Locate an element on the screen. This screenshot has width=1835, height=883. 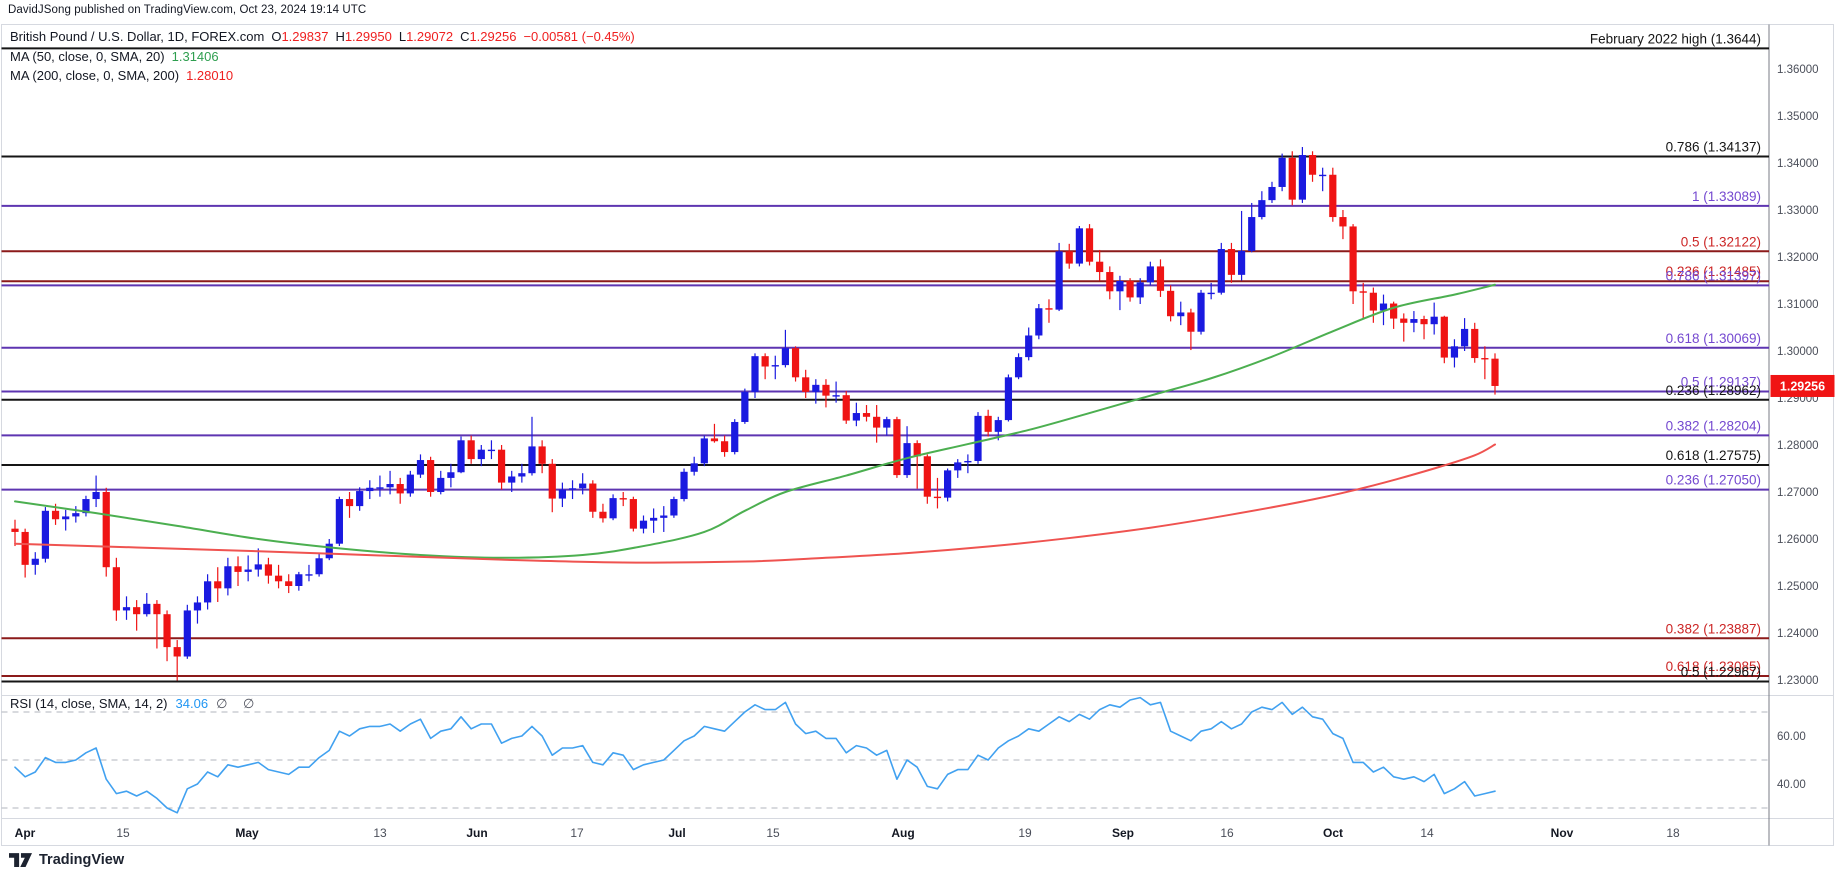
ma200-line is located at coordinates (755, 503).